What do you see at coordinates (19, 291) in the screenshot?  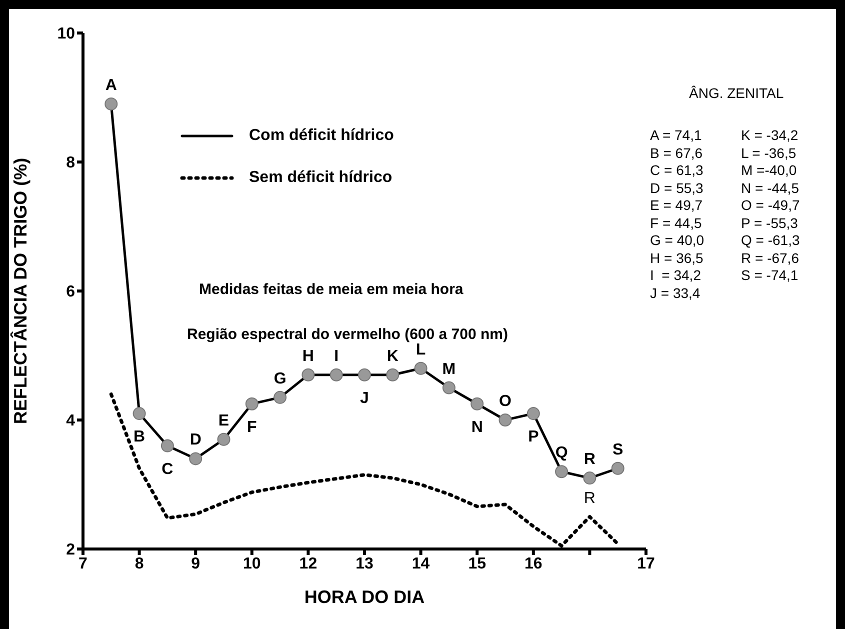 I see `y-axis-title: REFLECTÂNCIA DO TRIGO (%)` at bounding box center [19, 291].